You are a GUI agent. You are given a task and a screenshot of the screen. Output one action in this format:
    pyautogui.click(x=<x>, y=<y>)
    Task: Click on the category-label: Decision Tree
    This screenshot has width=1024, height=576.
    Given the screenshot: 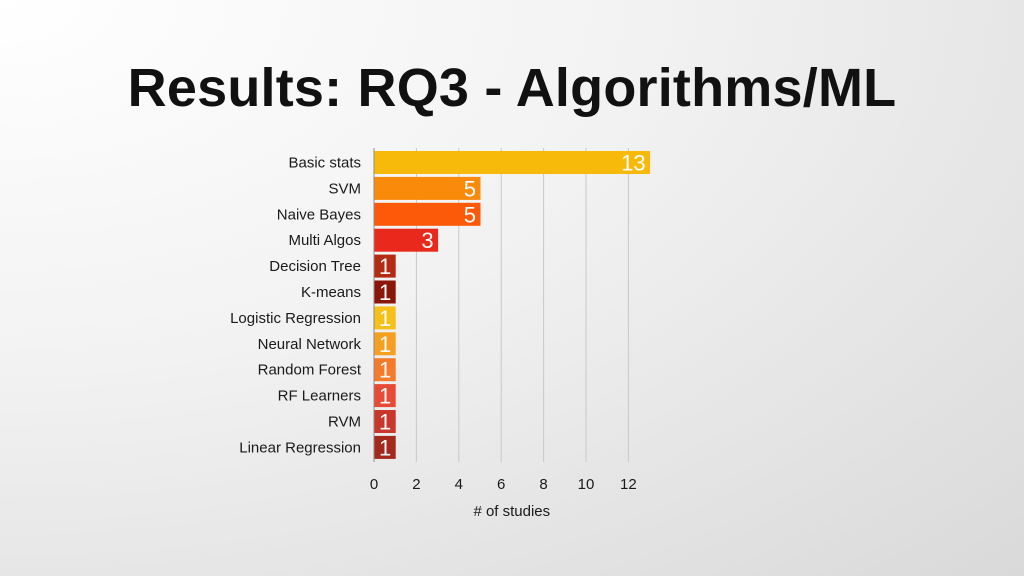 What is the action you would take?
    pyautogui.click(x=315, y=266)
    